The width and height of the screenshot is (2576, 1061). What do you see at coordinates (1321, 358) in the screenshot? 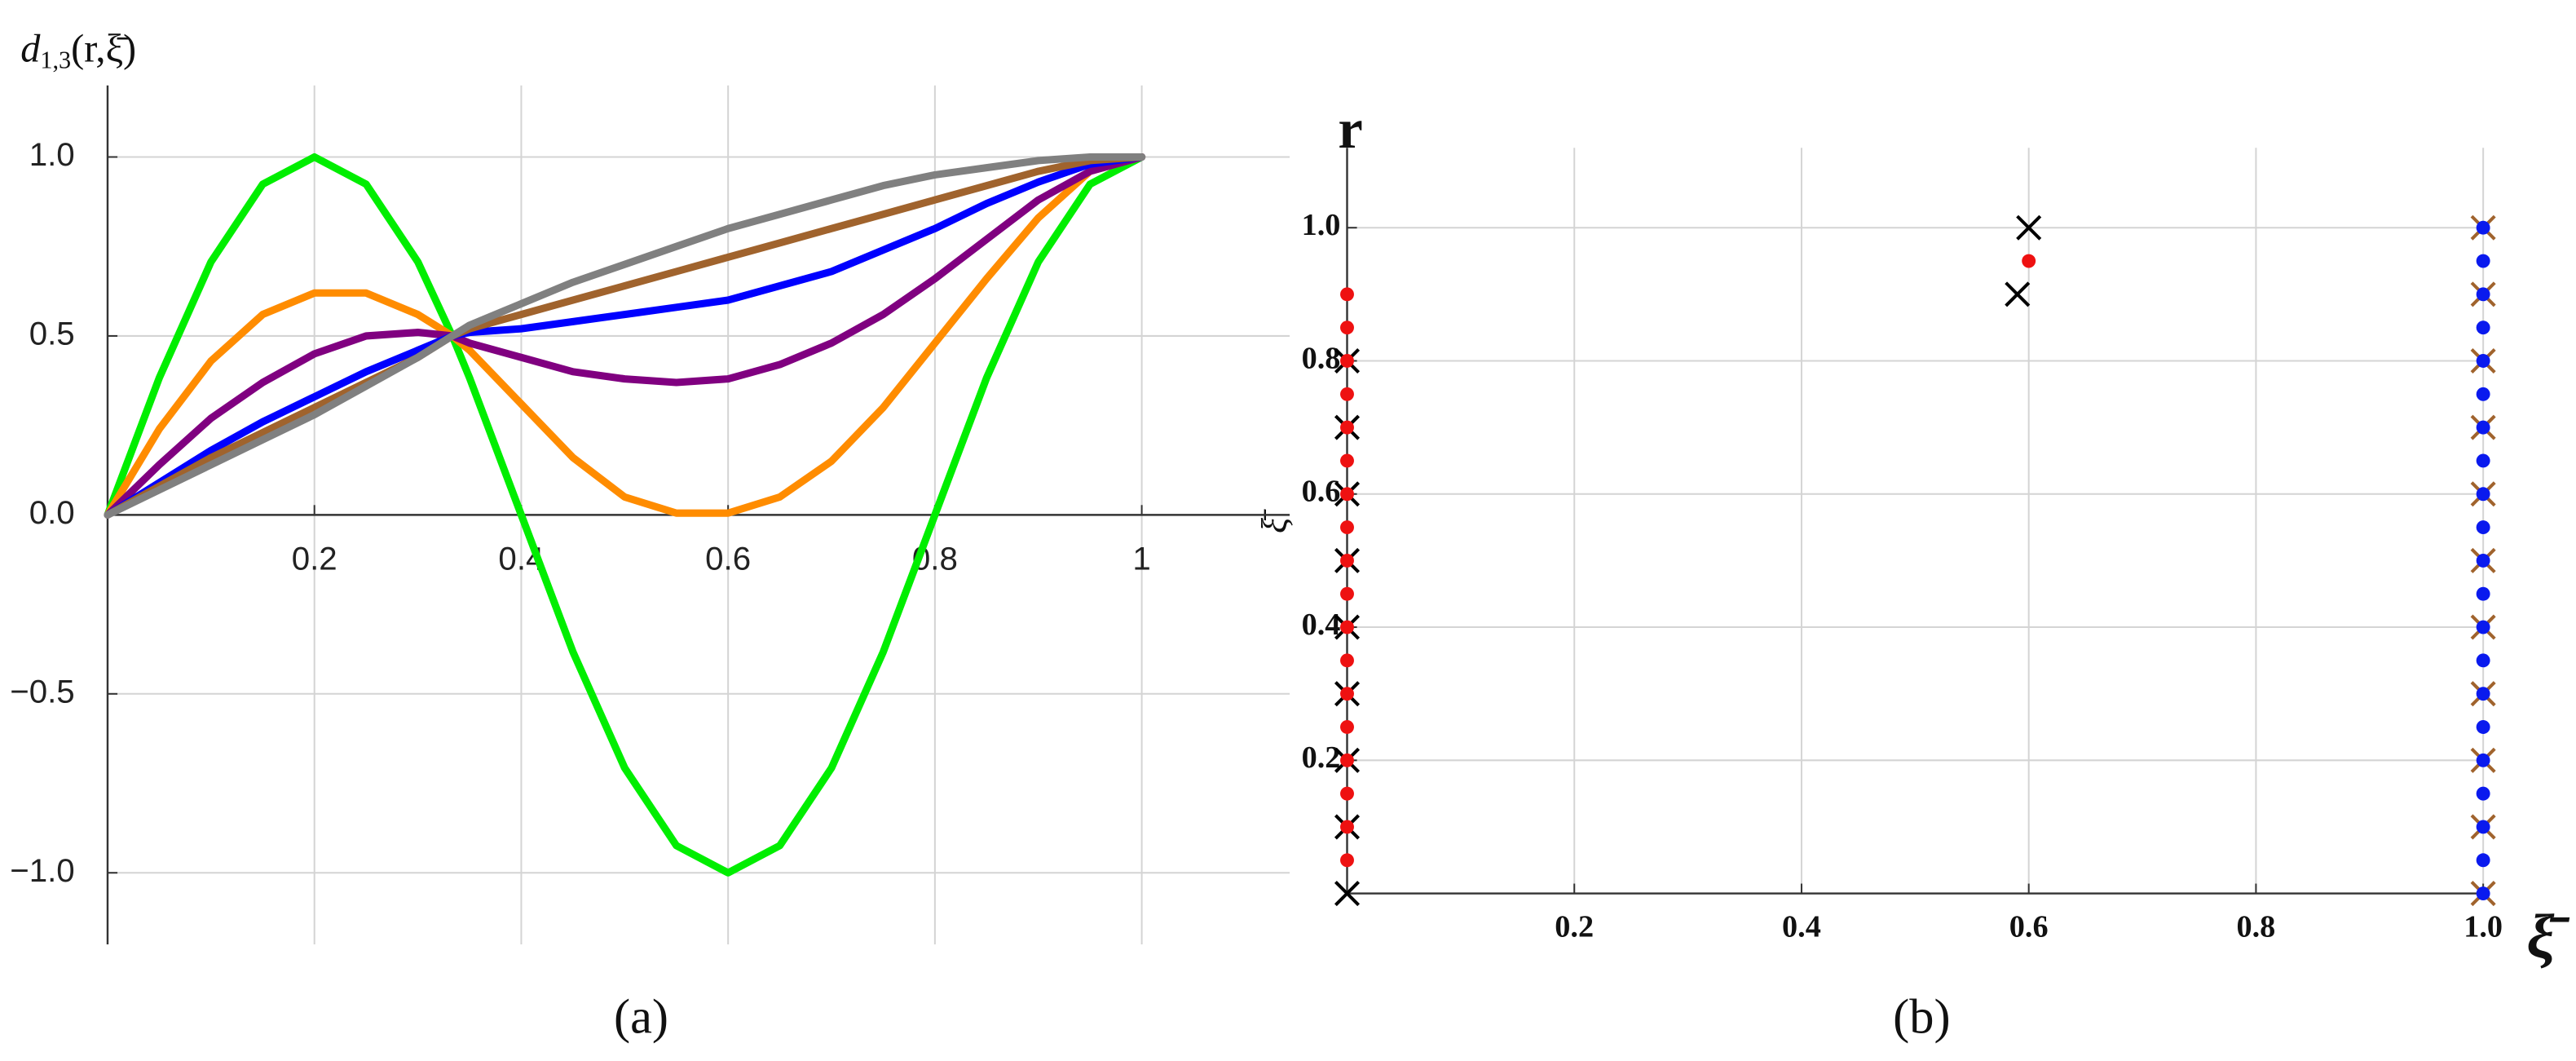
I see `y-tick-label: 0.8` at bounding box center [1321, 358].